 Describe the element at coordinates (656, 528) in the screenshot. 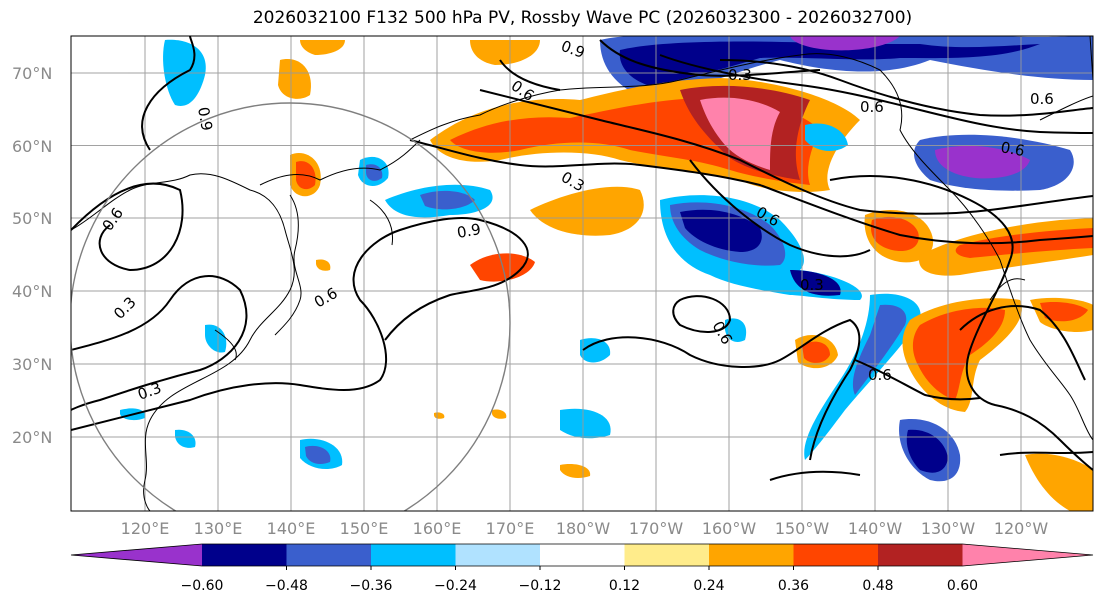

I see `lon-label: 170°W` at that location.